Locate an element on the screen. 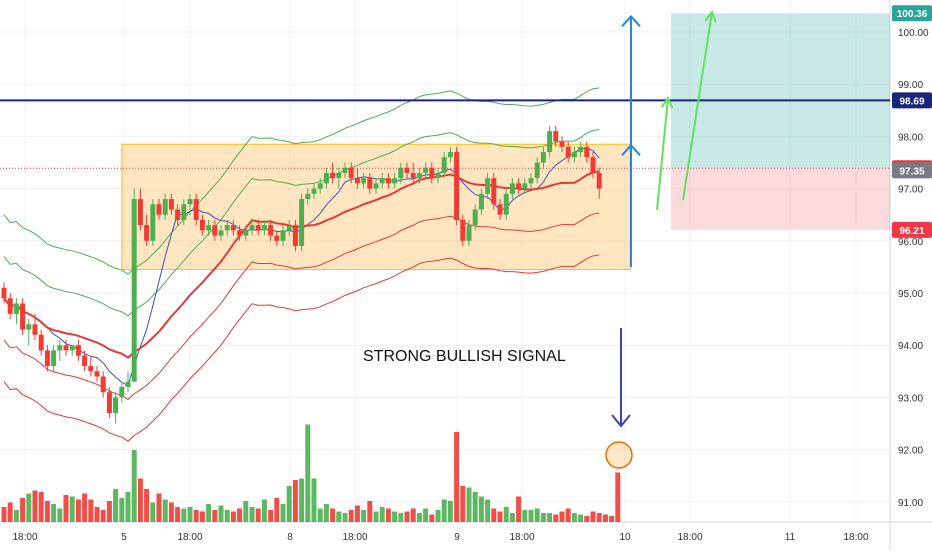 The height and width of the screenshot is (555, 932). signal-volume-circle is located at coordinates (619, 455).